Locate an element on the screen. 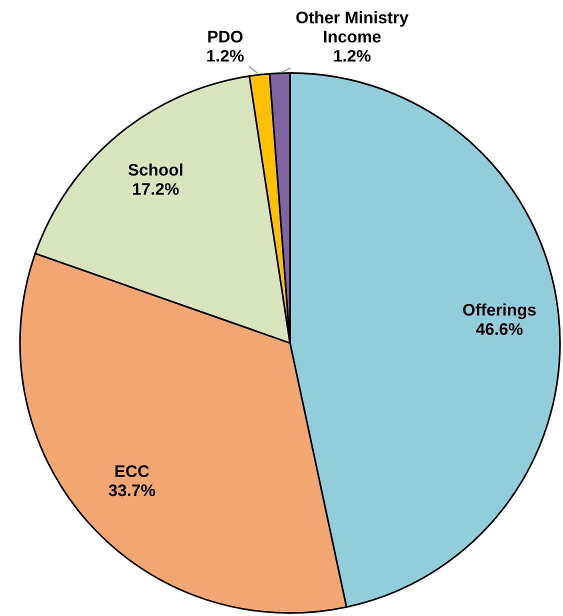 This screenshot has width=563, height=616. data-label: 17.2% is located at coordinates (156, 189).